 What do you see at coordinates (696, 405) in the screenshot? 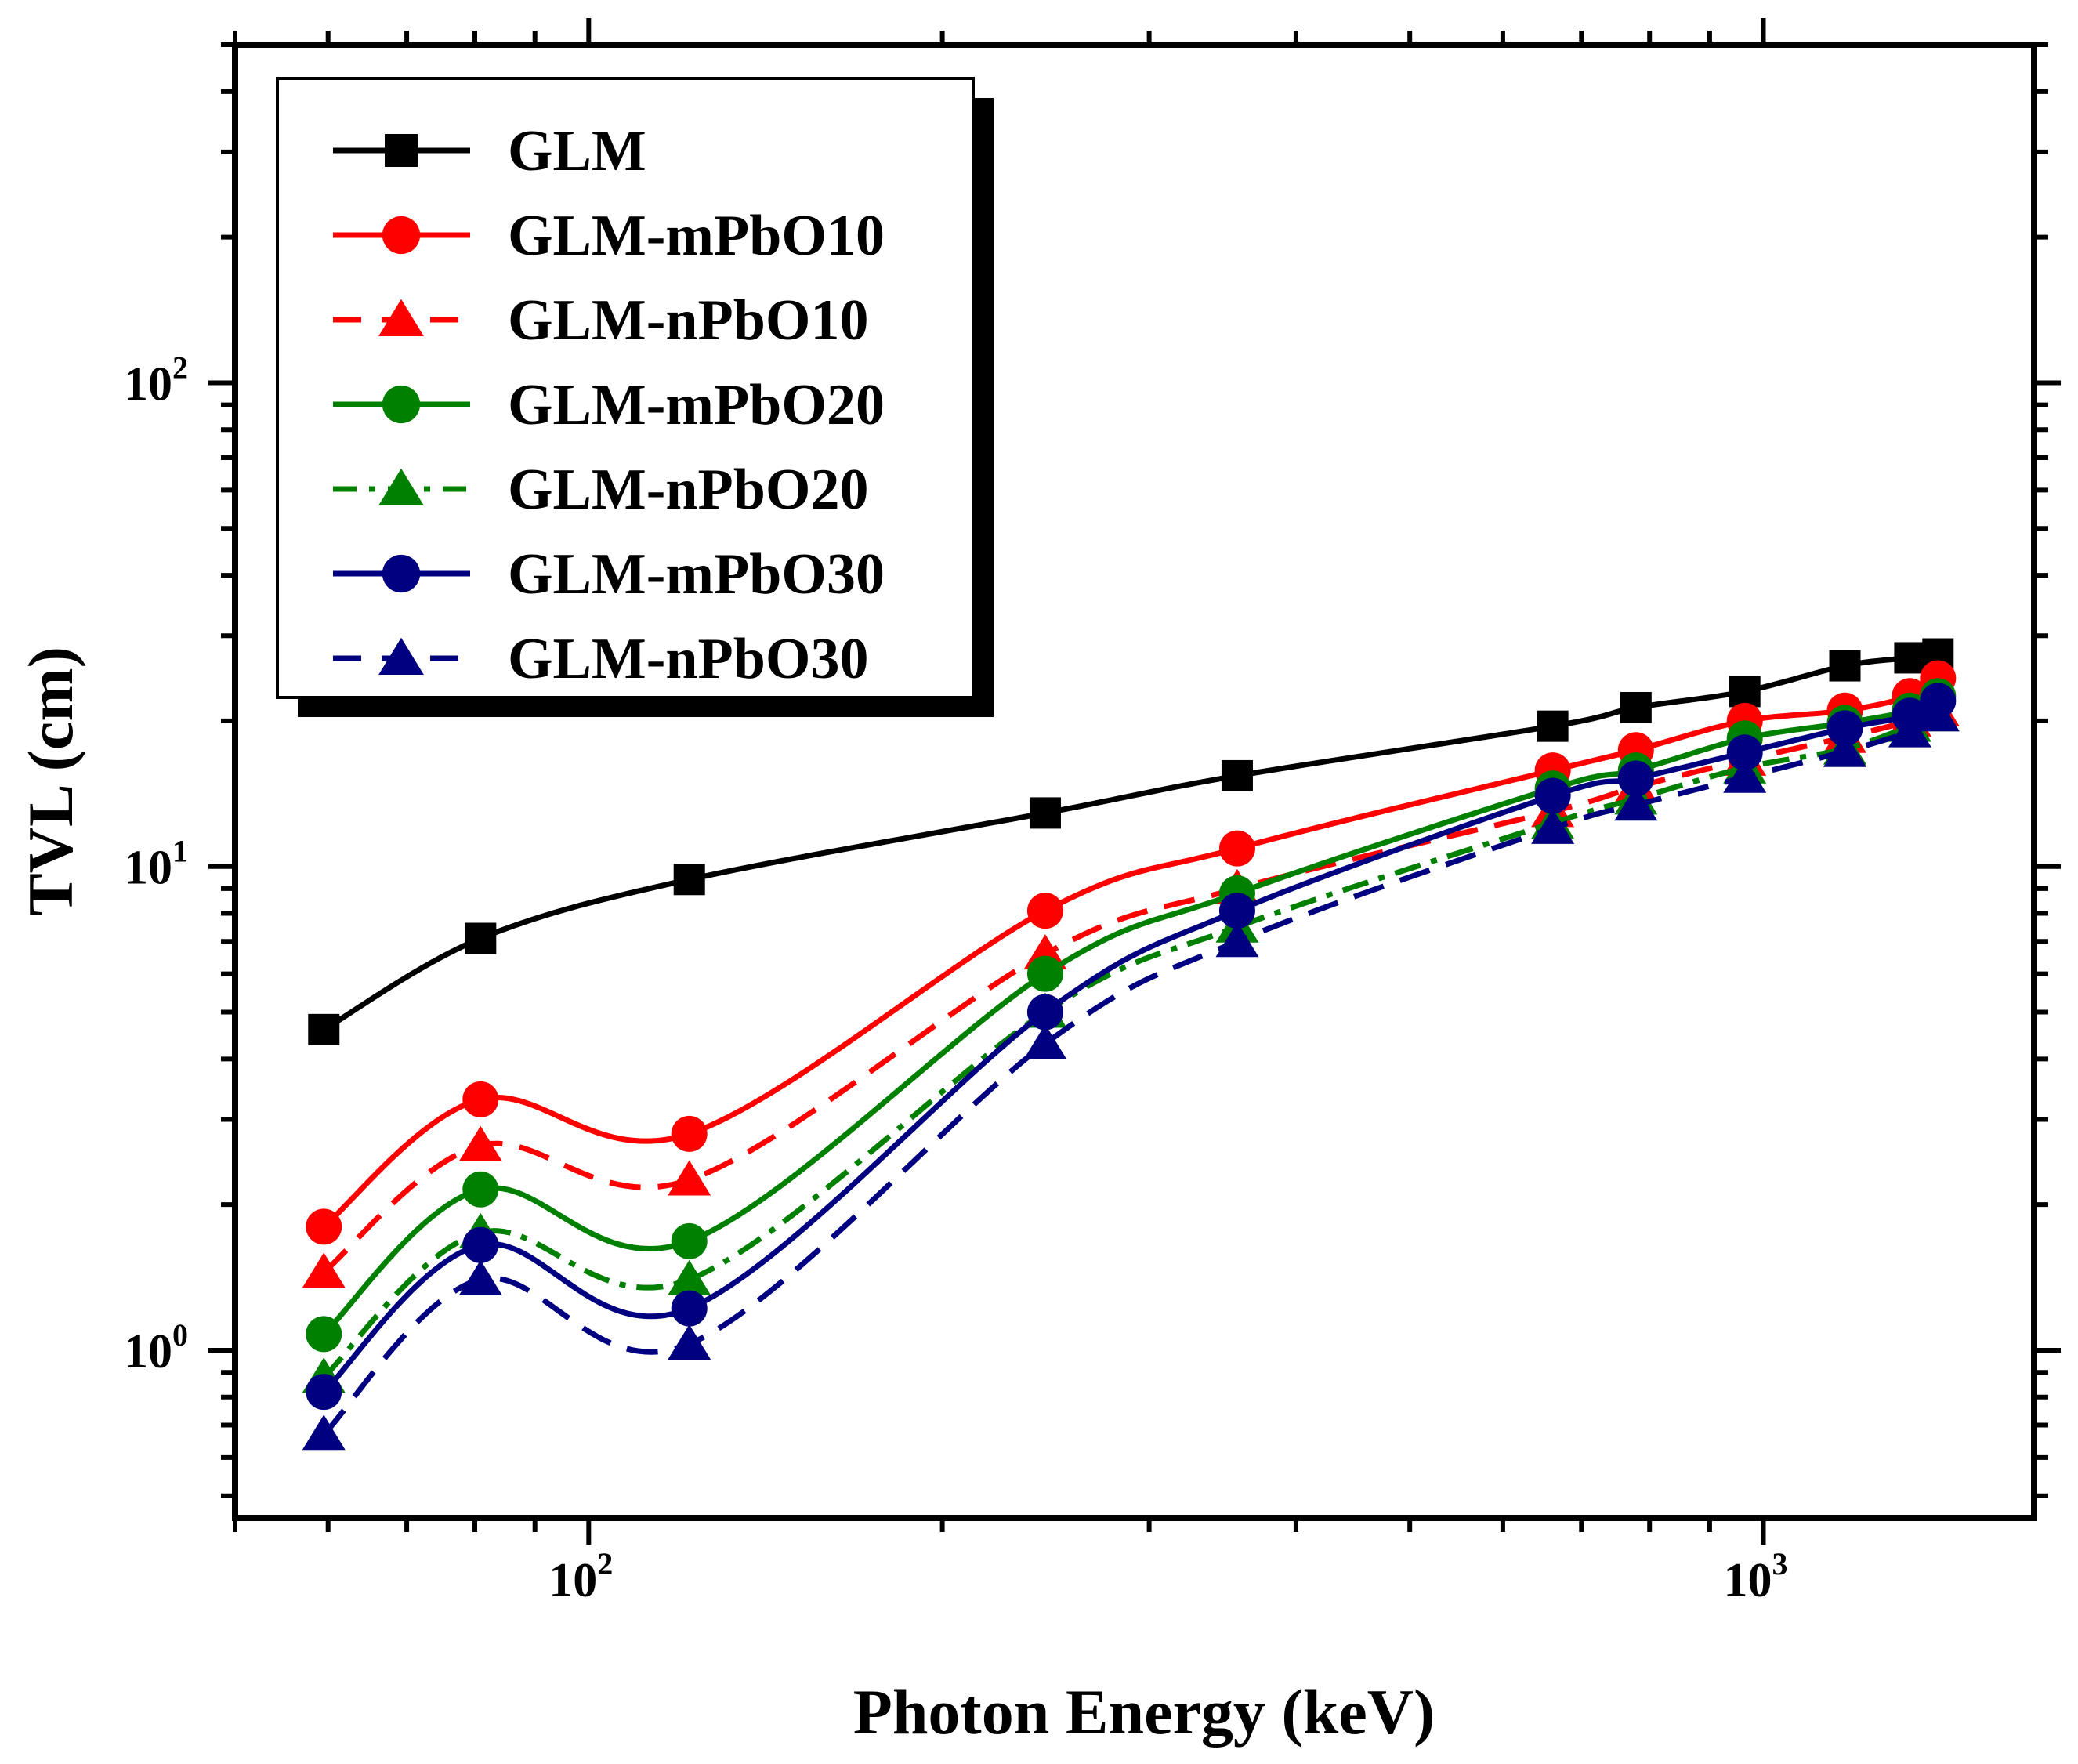
I see `legend-label: GLM-mPbO20` at bounding box center [696, 405].